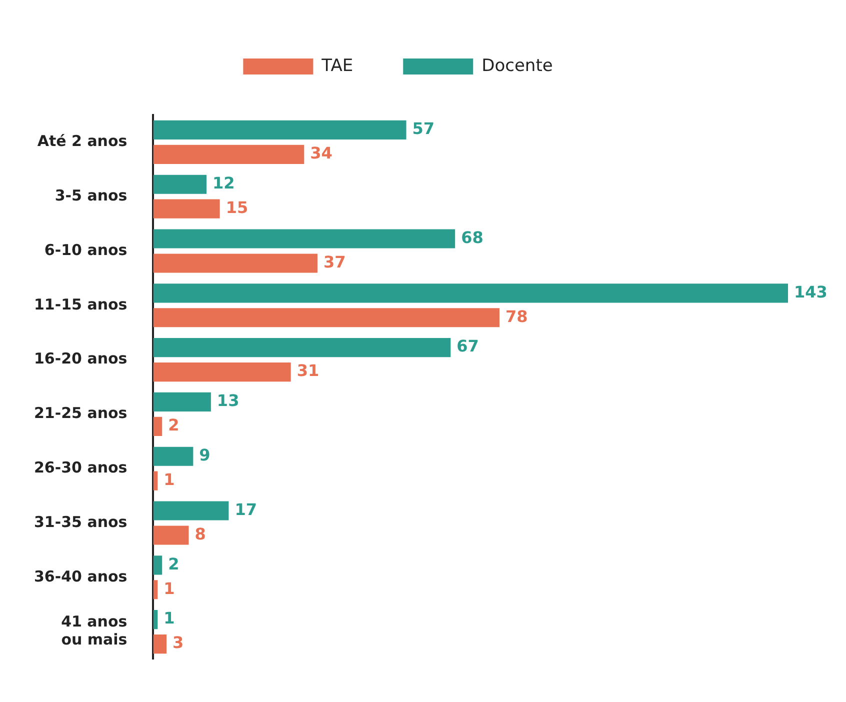  Describe the element at coordinates (81, 359) in the screenshot. I see `y-tick-label: 16-20 anos` at that location.